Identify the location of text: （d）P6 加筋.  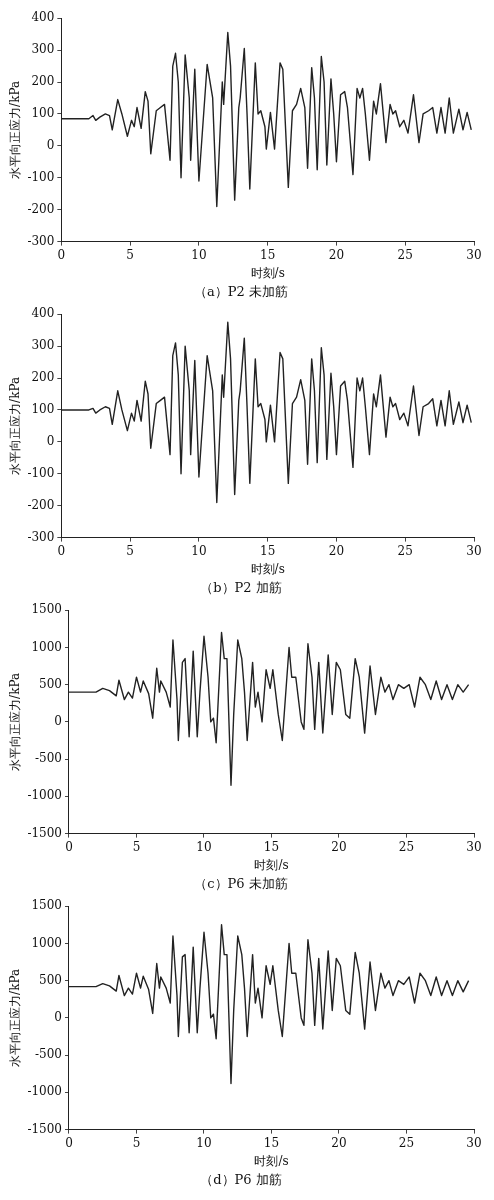
(241, 1179).